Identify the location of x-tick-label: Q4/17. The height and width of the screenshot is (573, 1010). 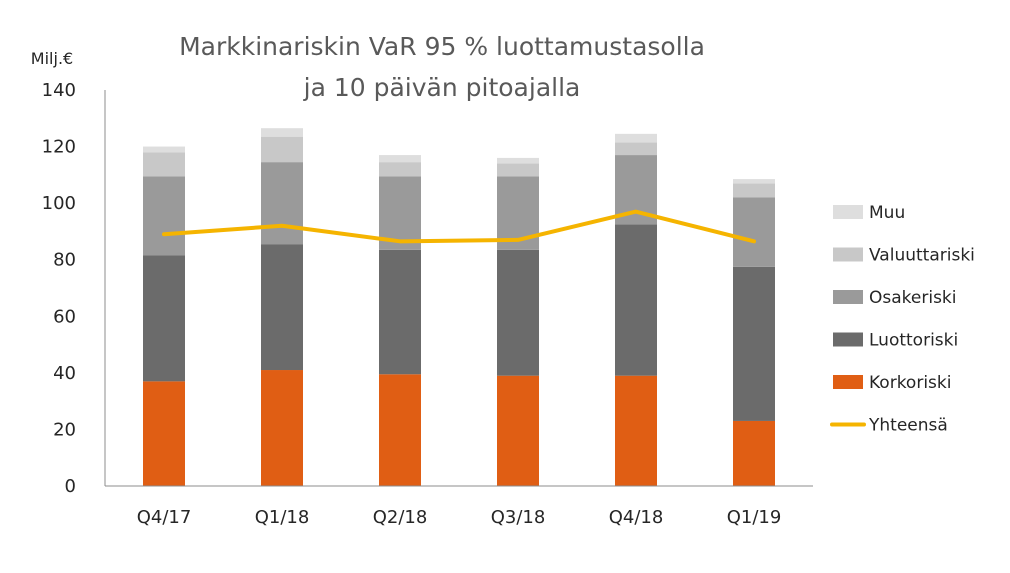
(164, 517).